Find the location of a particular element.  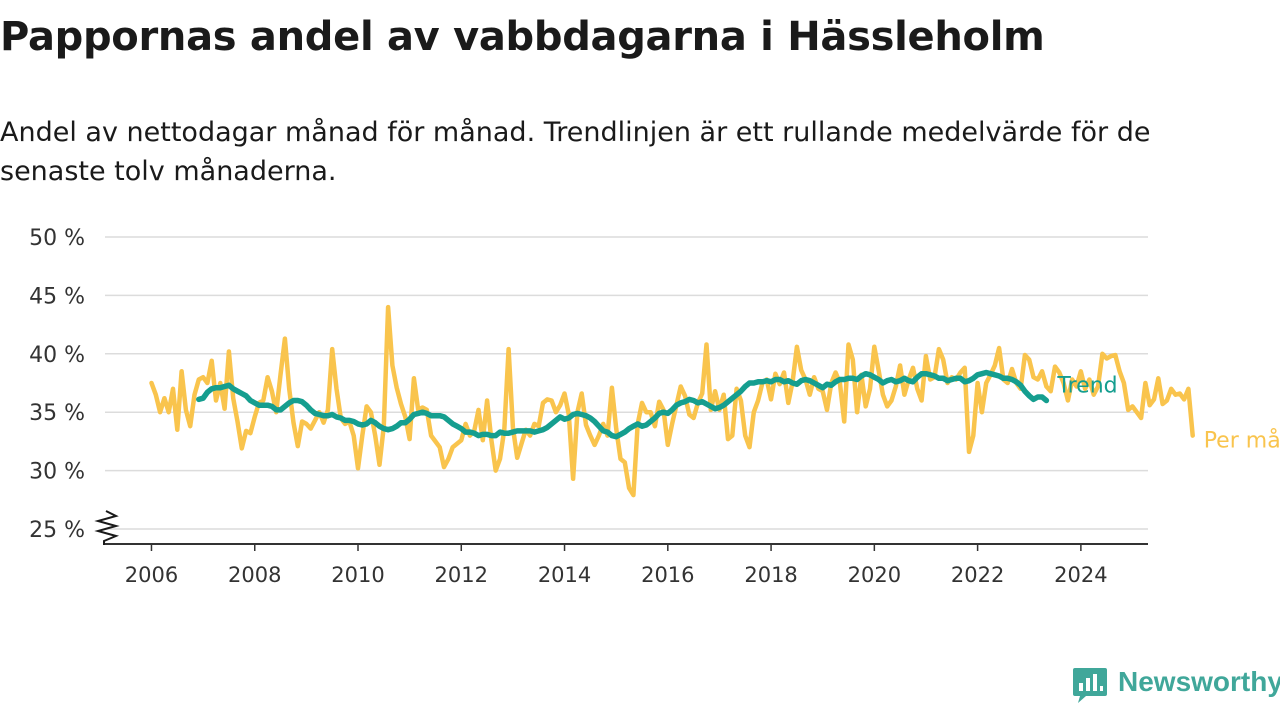

y-axis-break-zigzag is located at coordinates (107, 527).